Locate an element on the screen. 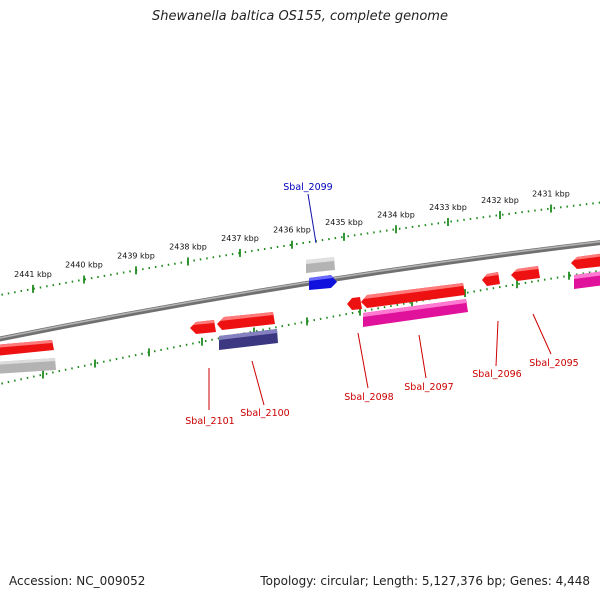  gene-Sbal_2098 is located at coordinates (354, 303).